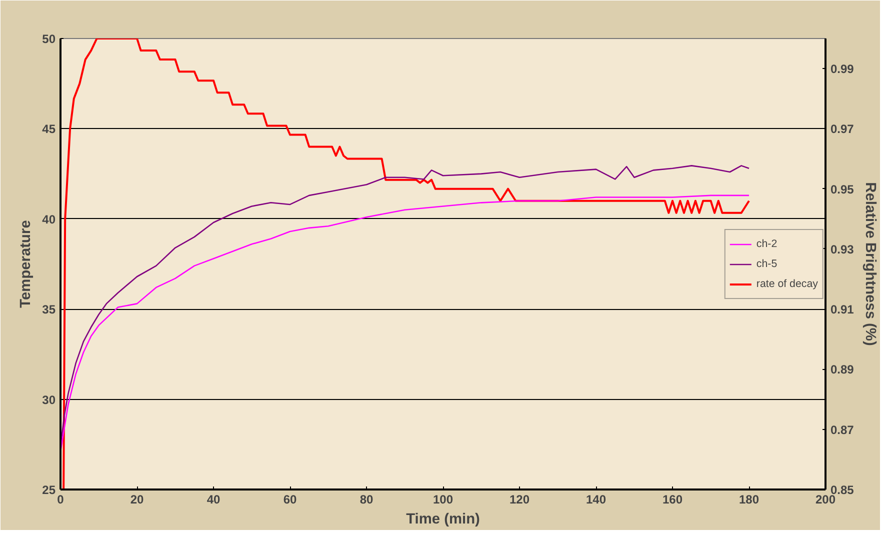 The image size is (884, 537). What do you see at coordinates (596, 499) in the screenshot?
I see `x-tick-label: 140` at bounding box center [596, 499].